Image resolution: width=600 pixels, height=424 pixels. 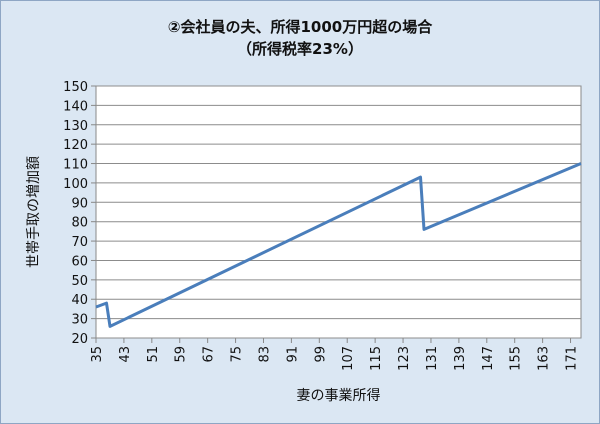 What do you see at coordinates (79, 281) in the screenshot?
I see `y-tick-label-50: 50` at bounding box center [79, 281].